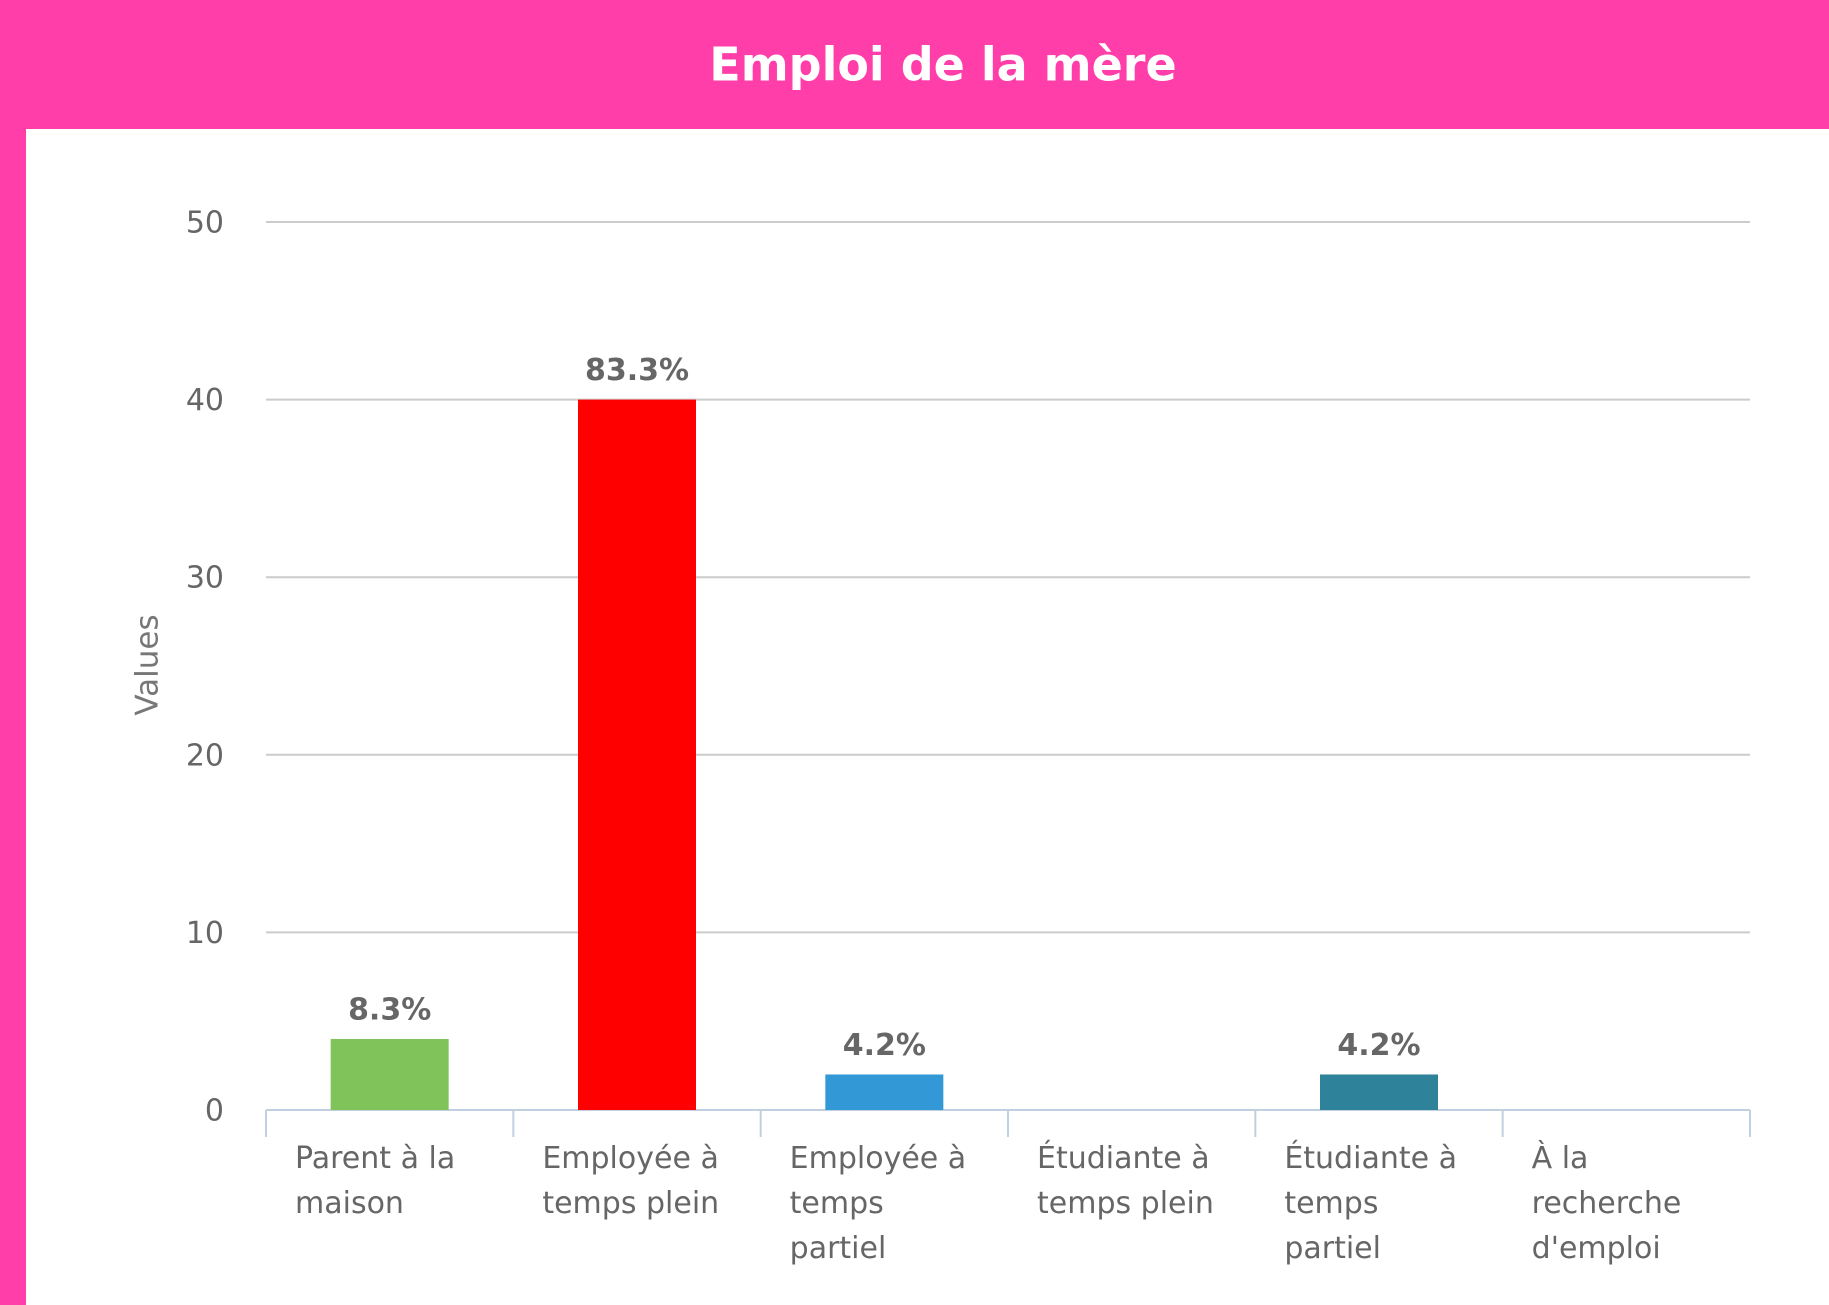 Image resolution: width=1829 pixels, height=1305 pixels. I want to click on x-tick-label: Étudiante à temps partiel, so click(1370, 1203).